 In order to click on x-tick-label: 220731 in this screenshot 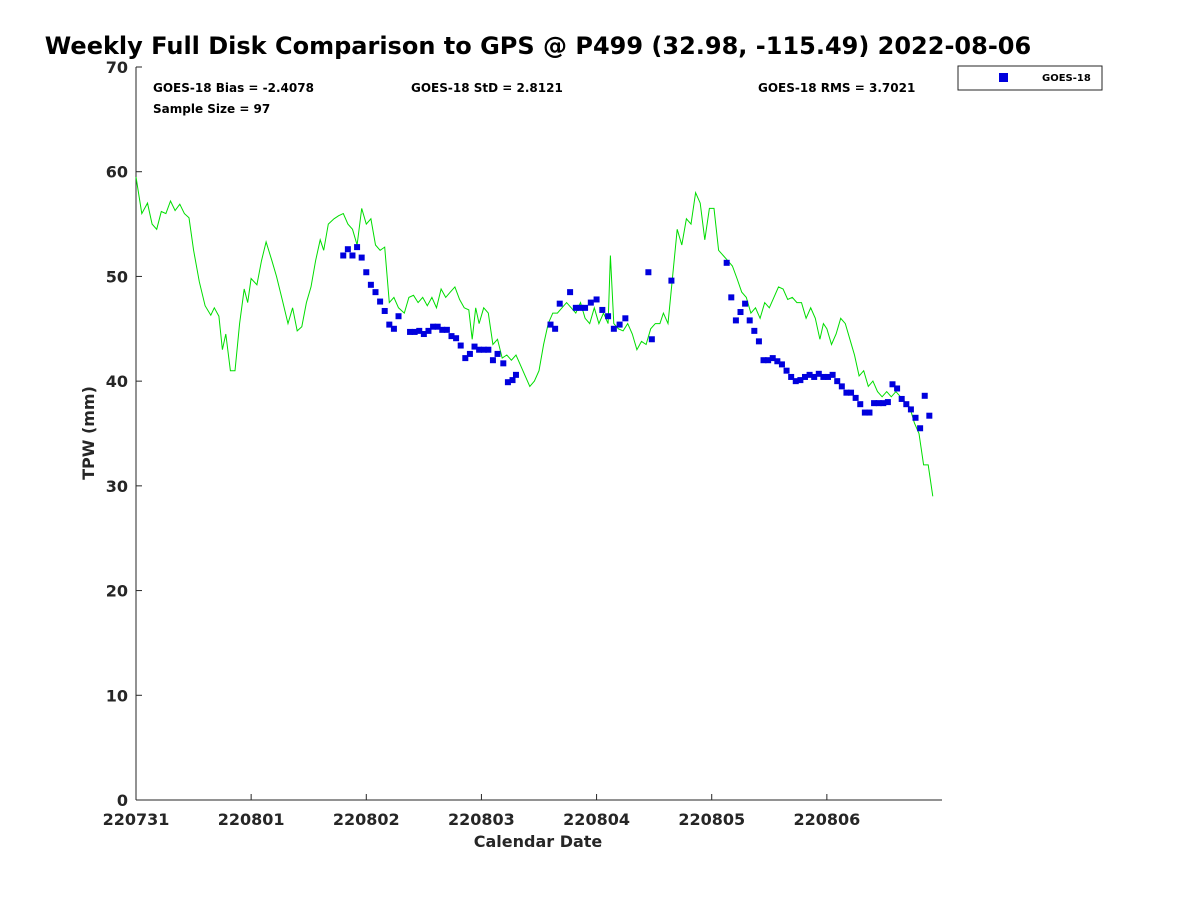, I will do `click(136, 819)`.